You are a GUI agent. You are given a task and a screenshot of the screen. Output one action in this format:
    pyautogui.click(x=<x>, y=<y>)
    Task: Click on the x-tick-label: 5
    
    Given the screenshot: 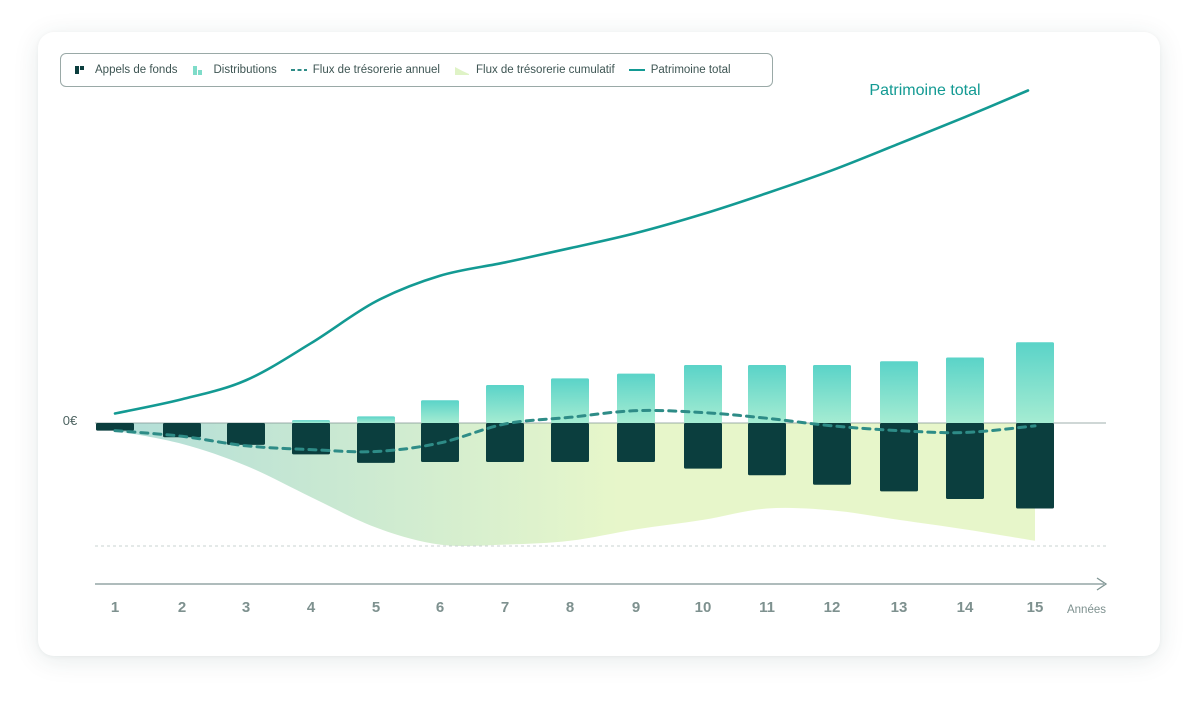 What is the action you would take?
    pyautogui.click(x=376, y=607)
    